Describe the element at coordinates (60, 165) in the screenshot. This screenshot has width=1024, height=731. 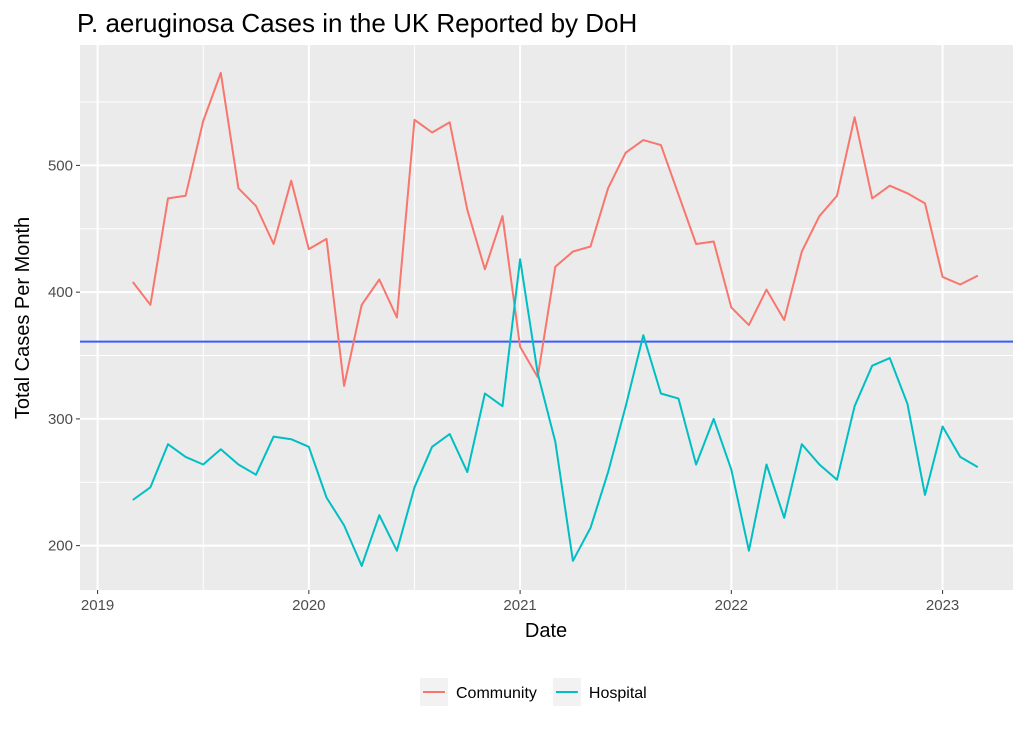
I see `y-tick-label: 500` at that location.